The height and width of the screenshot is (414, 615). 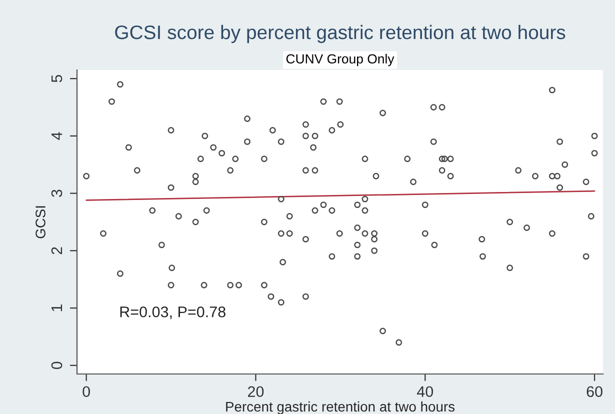 What do you see at coordinates (56, 193) in the screenshot?
I see `y-tick-label: 3` at bounding box center [56, 193].